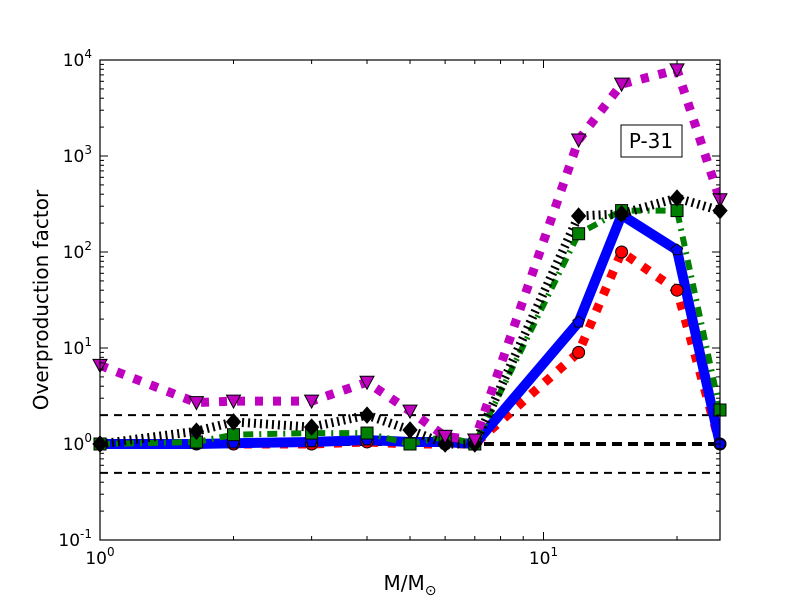 The width and height of the screenshot is (800, 604). I want to click on y-tick-label: 10², so click(77, 251).